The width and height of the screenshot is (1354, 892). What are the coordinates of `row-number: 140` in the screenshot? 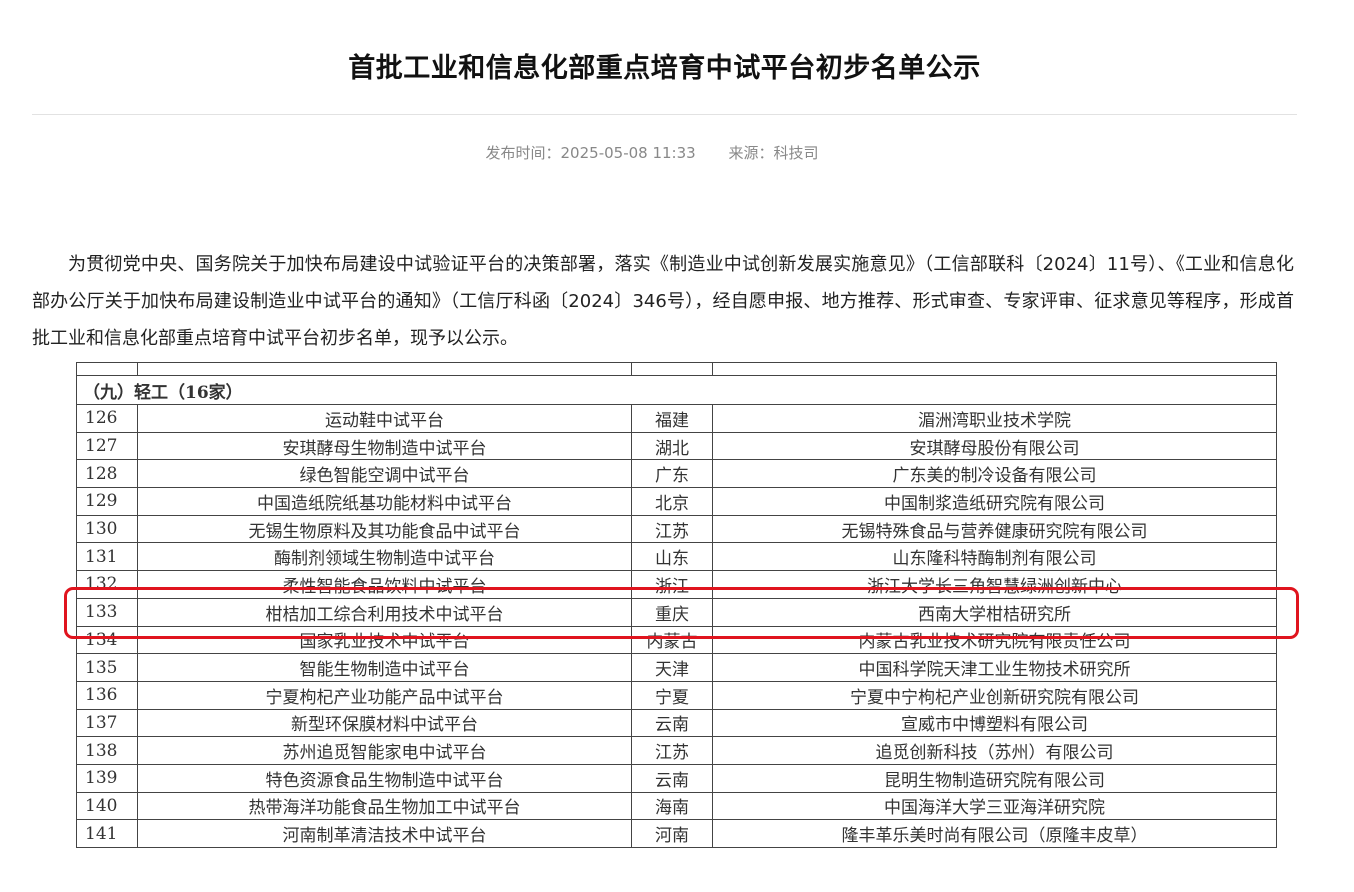 It's located at (107, 806).